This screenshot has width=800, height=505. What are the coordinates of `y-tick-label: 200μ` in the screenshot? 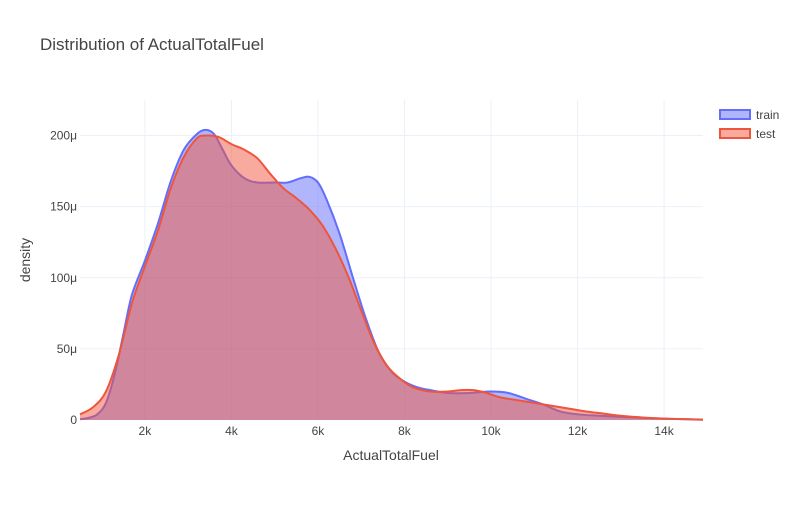 It's located at (63, 136).